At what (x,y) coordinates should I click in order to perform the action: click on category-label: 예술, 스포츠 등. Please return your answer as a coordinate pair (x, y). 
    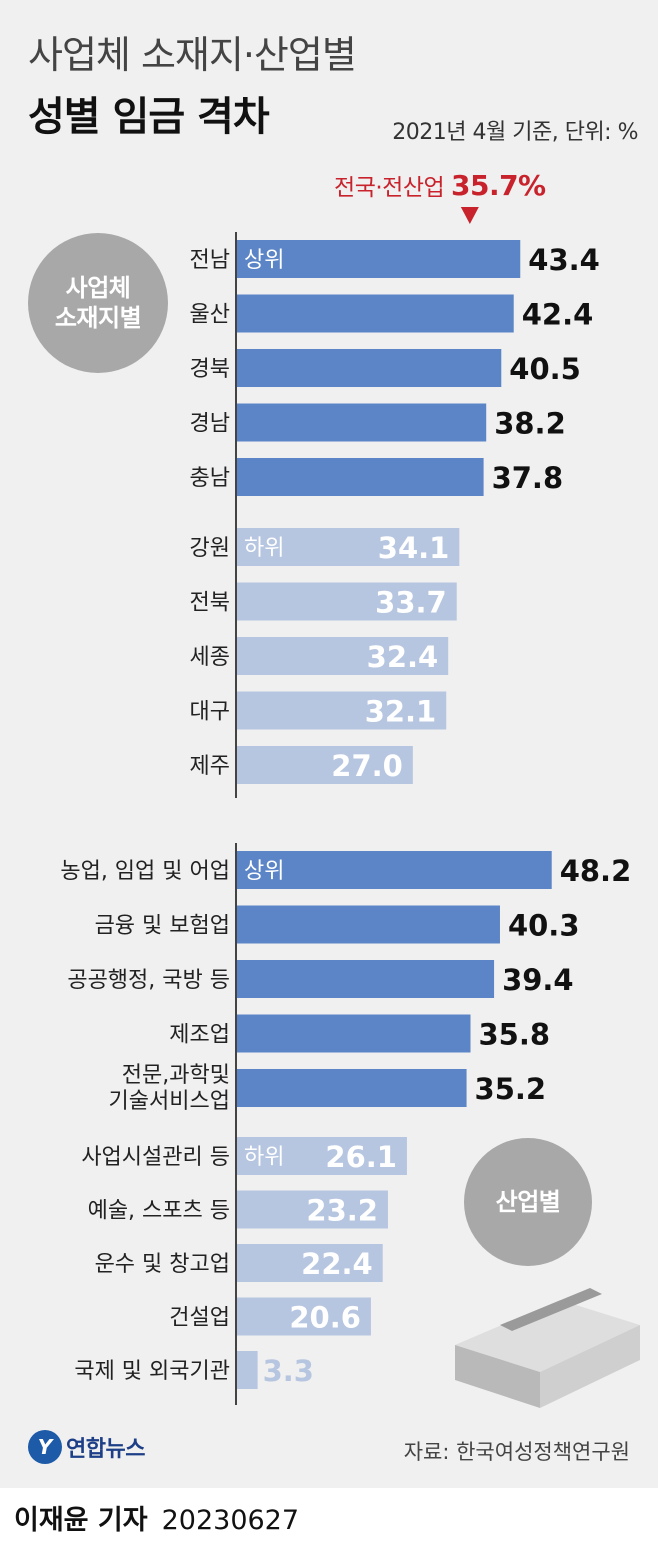
    Looking at the image, I should click on (159, 1211).